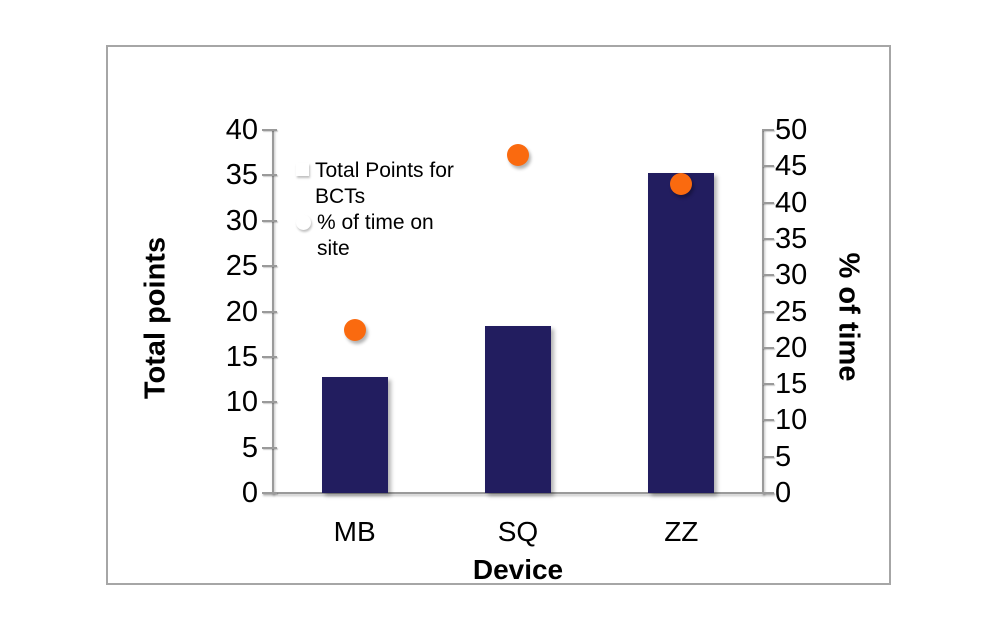  Describe the element at coordinates (518, 493) in the screenshot. I see `x-axis-line` at that location.